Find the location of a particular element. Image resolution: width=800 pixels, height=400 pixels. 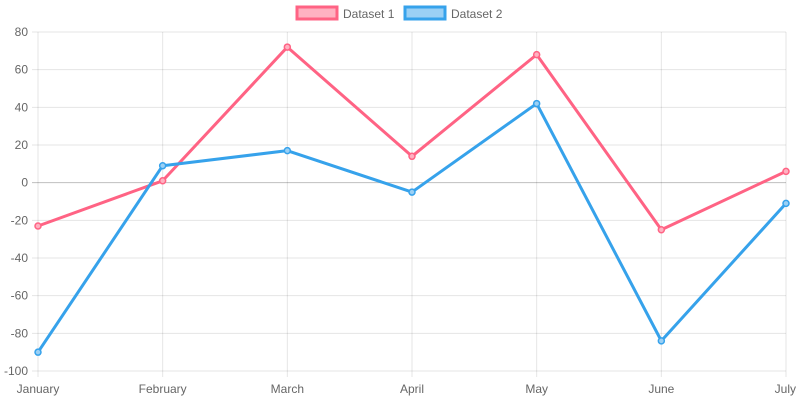

y-tick-label: 0 is located at coordinates (24, 183).